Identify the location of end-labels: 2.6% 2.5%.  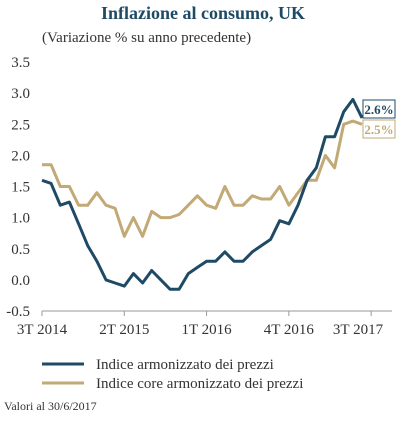
(379, 119).